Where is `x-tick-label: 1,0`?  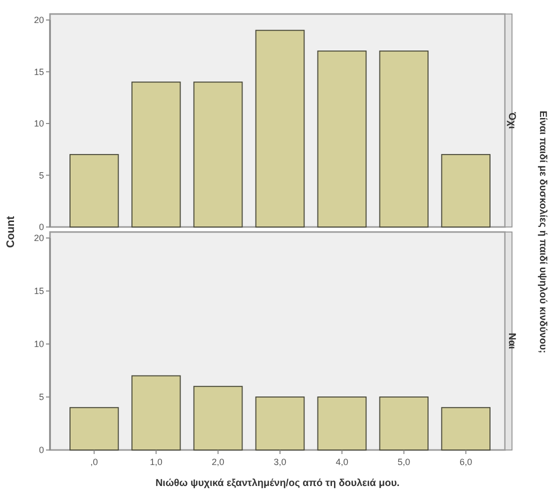 x-tick-label: 1,0 is located at coordinates (156, 462).